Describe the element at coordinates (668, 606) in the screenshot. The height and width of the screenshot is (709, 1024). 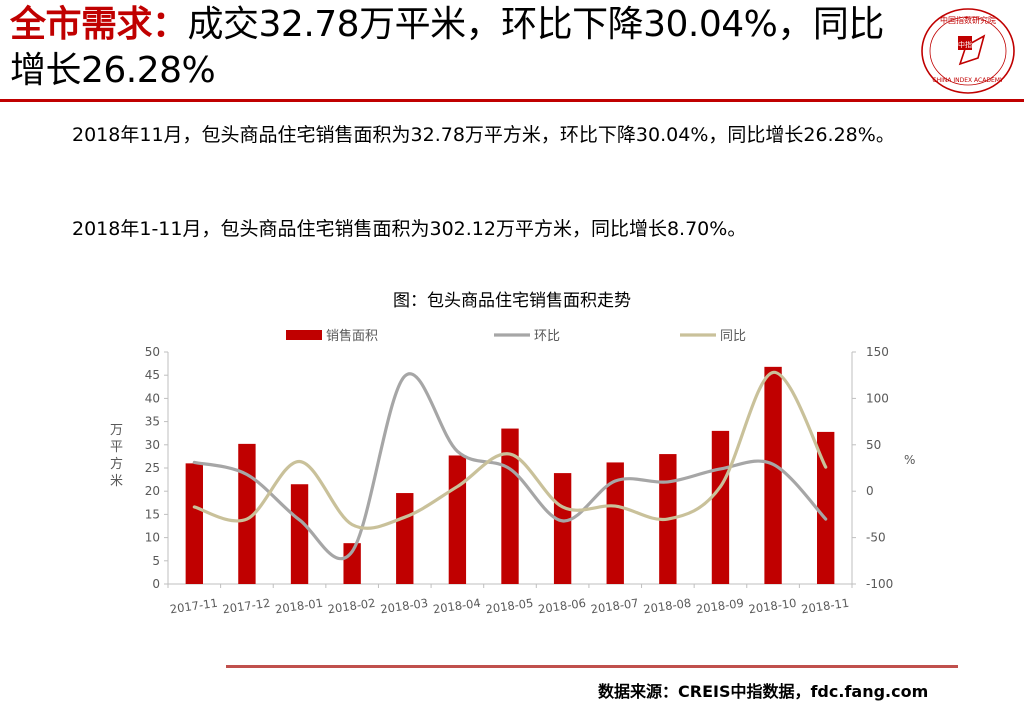
I see `x-tick-label: 2018-08` at that location.